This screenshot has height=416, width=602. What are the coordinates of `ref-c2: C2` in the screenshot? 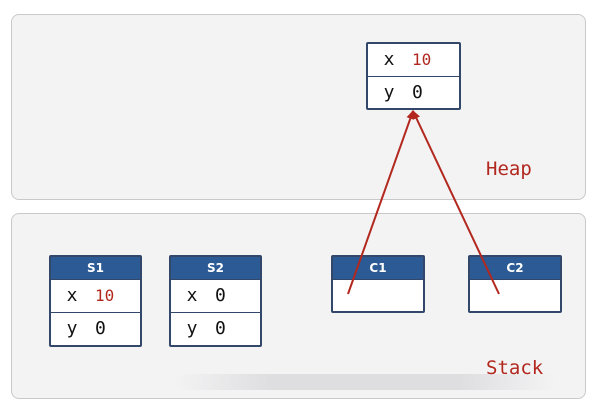 It's located at (515, 284).